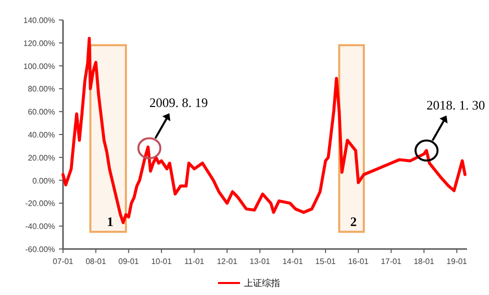 The image size is (489, 295). Describe the element at coordinates (41, 112) in the screenshot. I see `y-tick-label: 60.00%` at that location.